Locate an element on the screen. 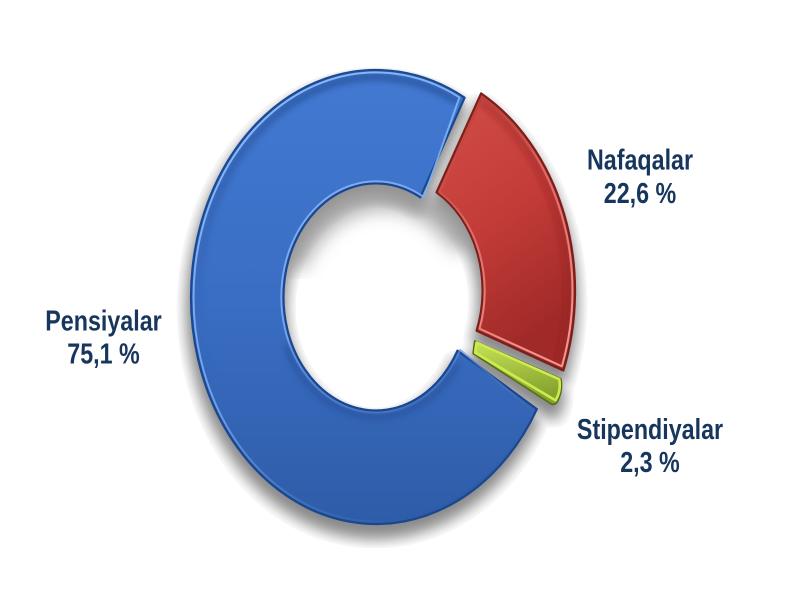 The image size is (800, 600). svg-text: 75,1 % is located at coordinates (103, 353).